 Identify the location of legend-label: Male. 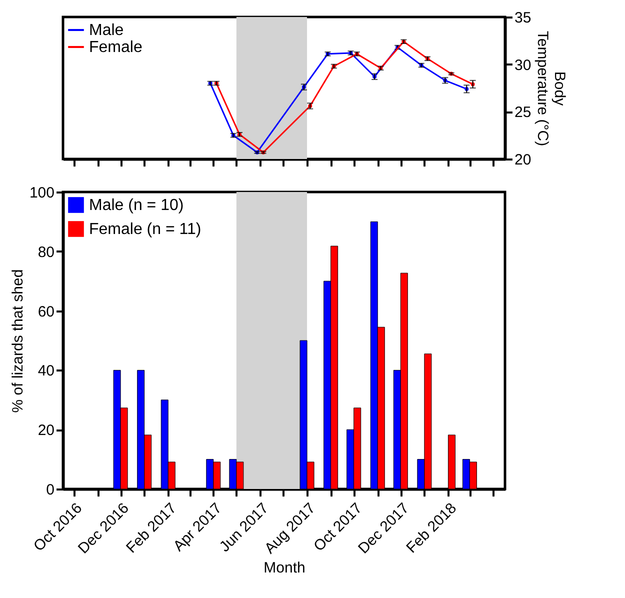
(106, 30).